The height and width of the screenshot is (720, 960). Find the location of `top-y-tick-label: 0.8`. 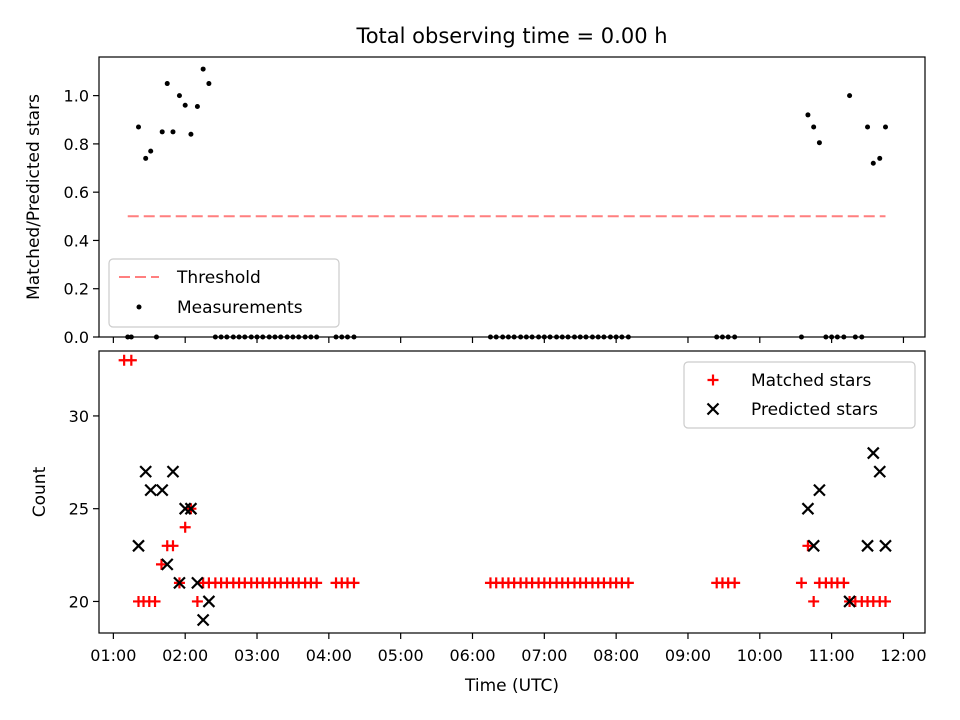

top-y-tick-label: 0.8 is located at coordinates (76, 144).